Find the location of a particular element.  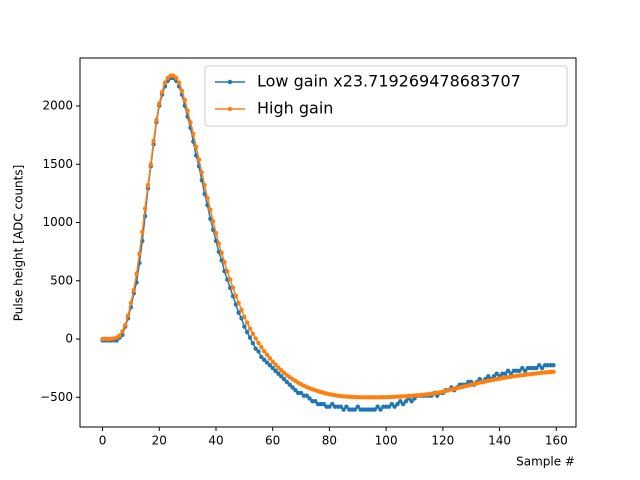

legend-label: Low gain x23.719269478683707 is located at coordinates (389, 81).